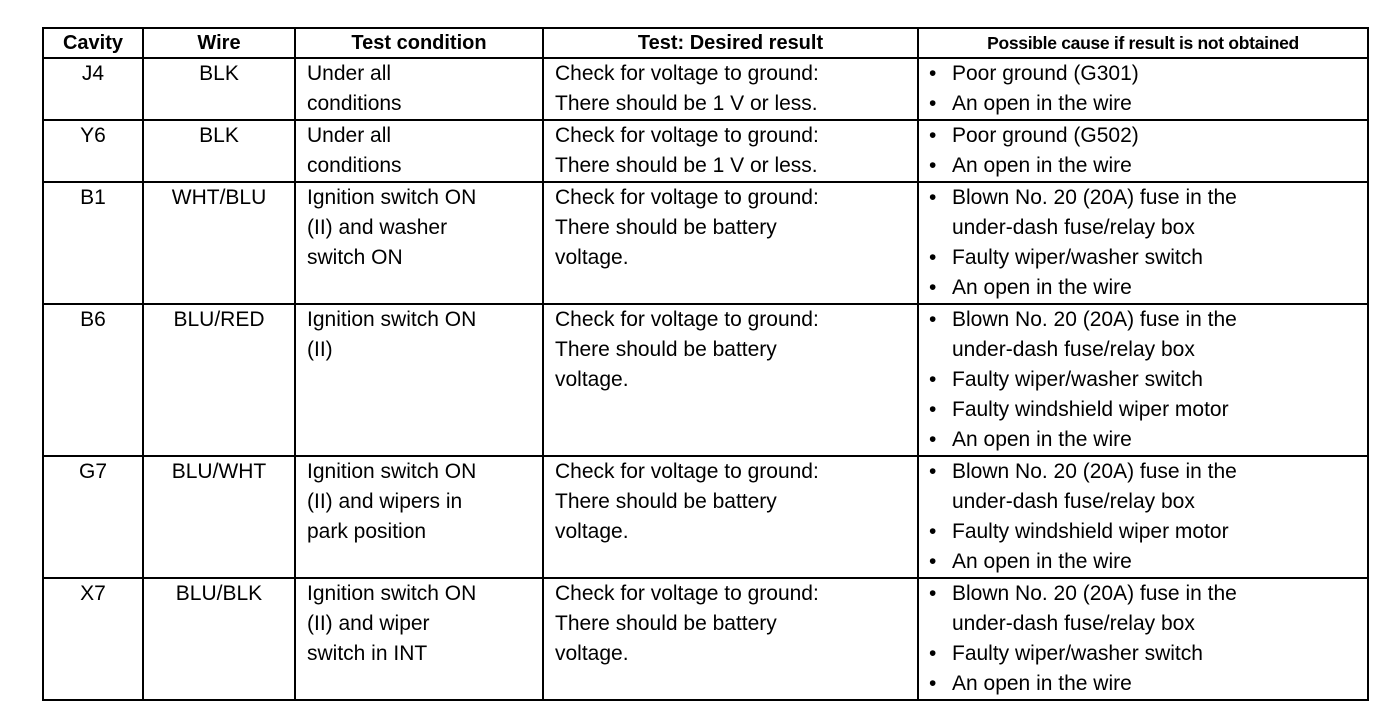 Image resolution: width=1392 pixels, height=718 pixels. I want to click on cavity-cell: J4, so click(93, 89).